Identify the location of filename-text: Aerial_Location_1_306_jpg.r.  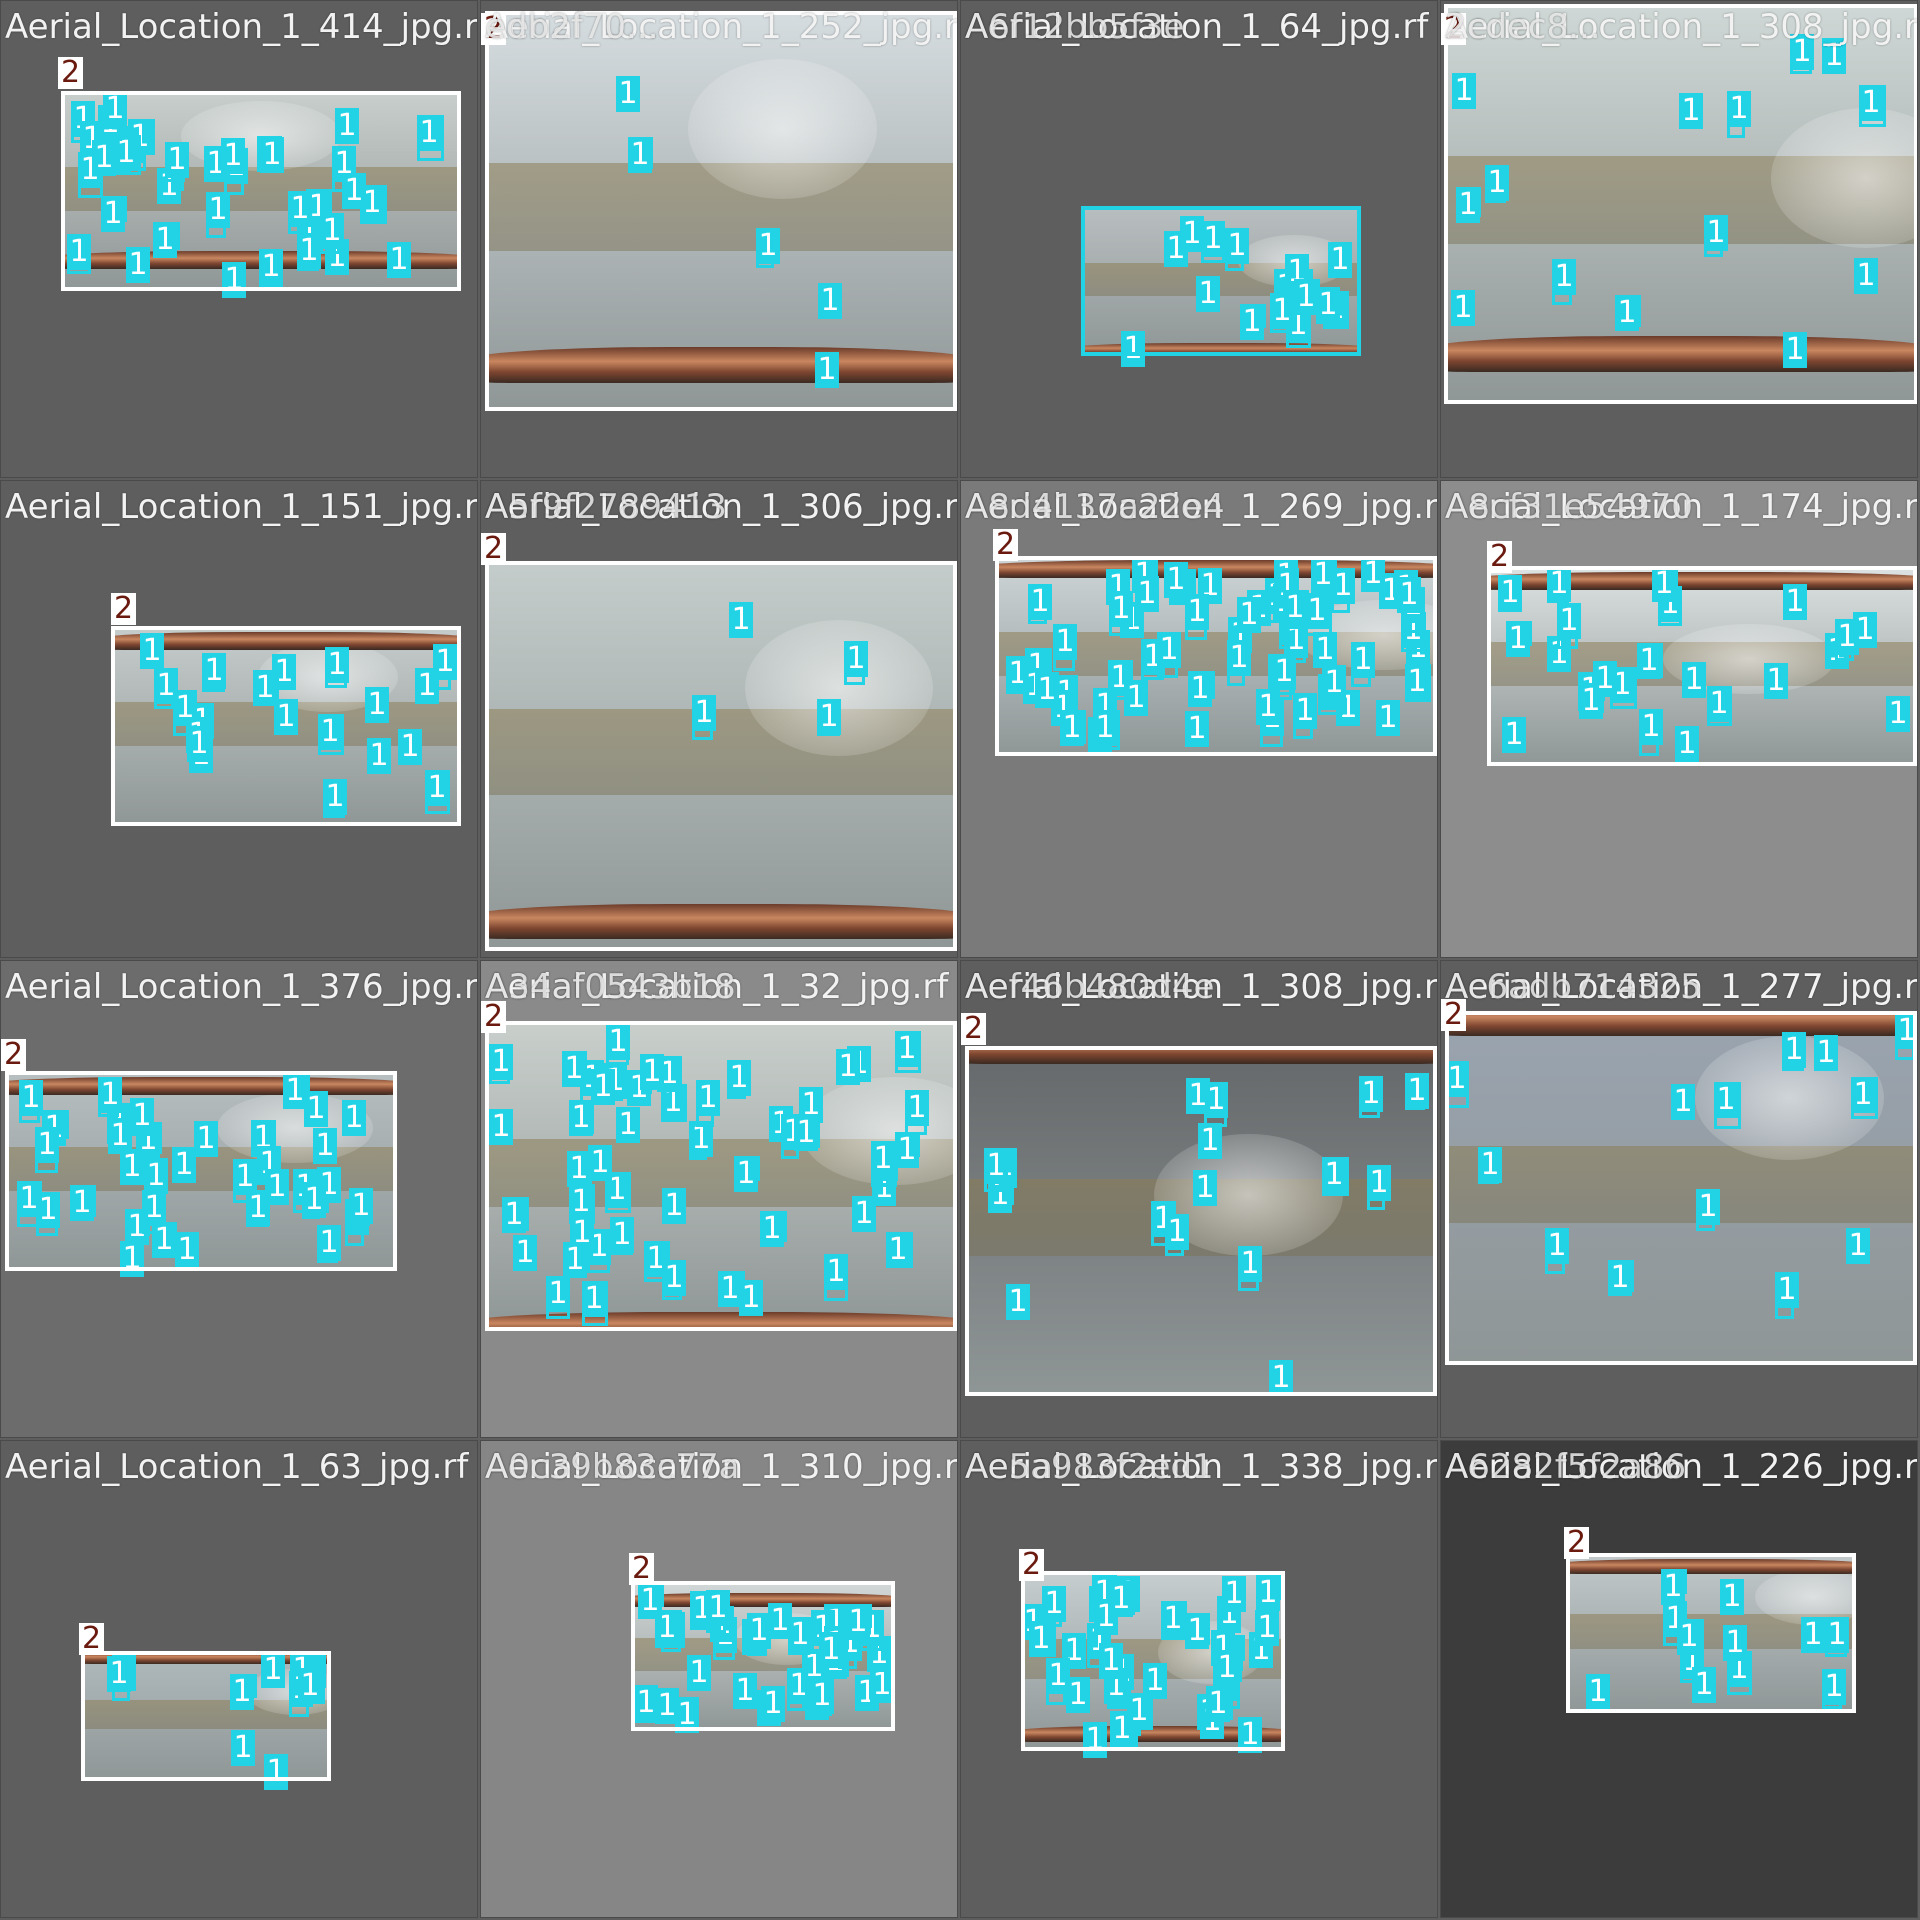
(721, 507).